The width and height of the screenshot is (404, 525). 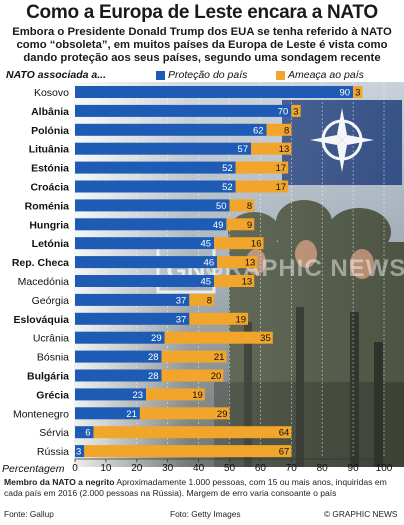 I want to click on value-label-threat: 67, so click(x=284, y=452).